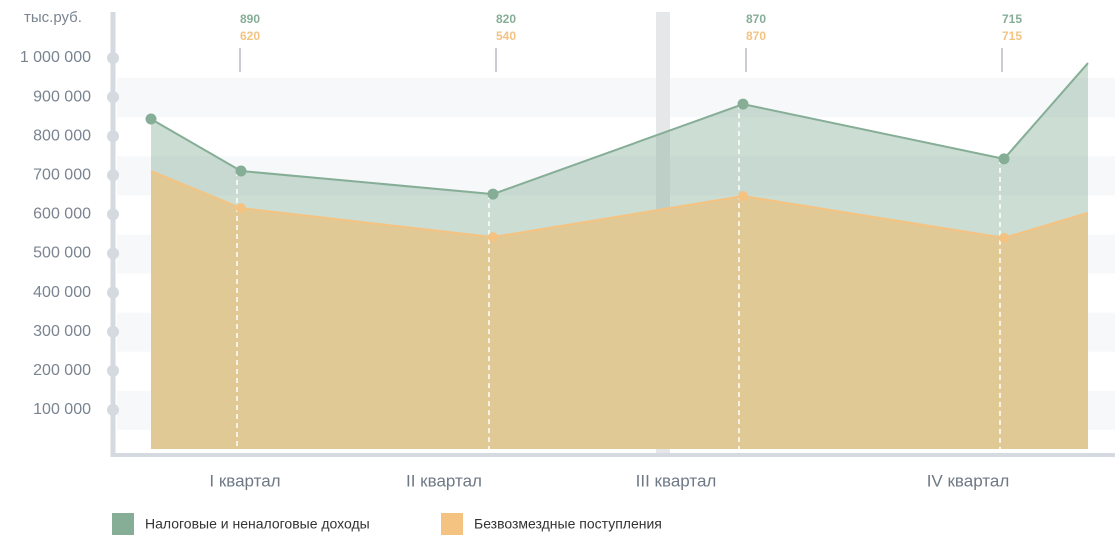  I want to click on x-label: I квартал, so click(244, 480).